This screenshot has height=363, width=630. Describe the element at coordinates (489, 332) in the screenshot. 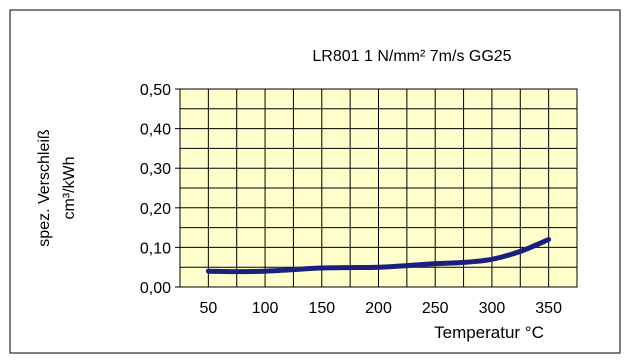

I see `x-axis-label: Temperatur °C` at that location.